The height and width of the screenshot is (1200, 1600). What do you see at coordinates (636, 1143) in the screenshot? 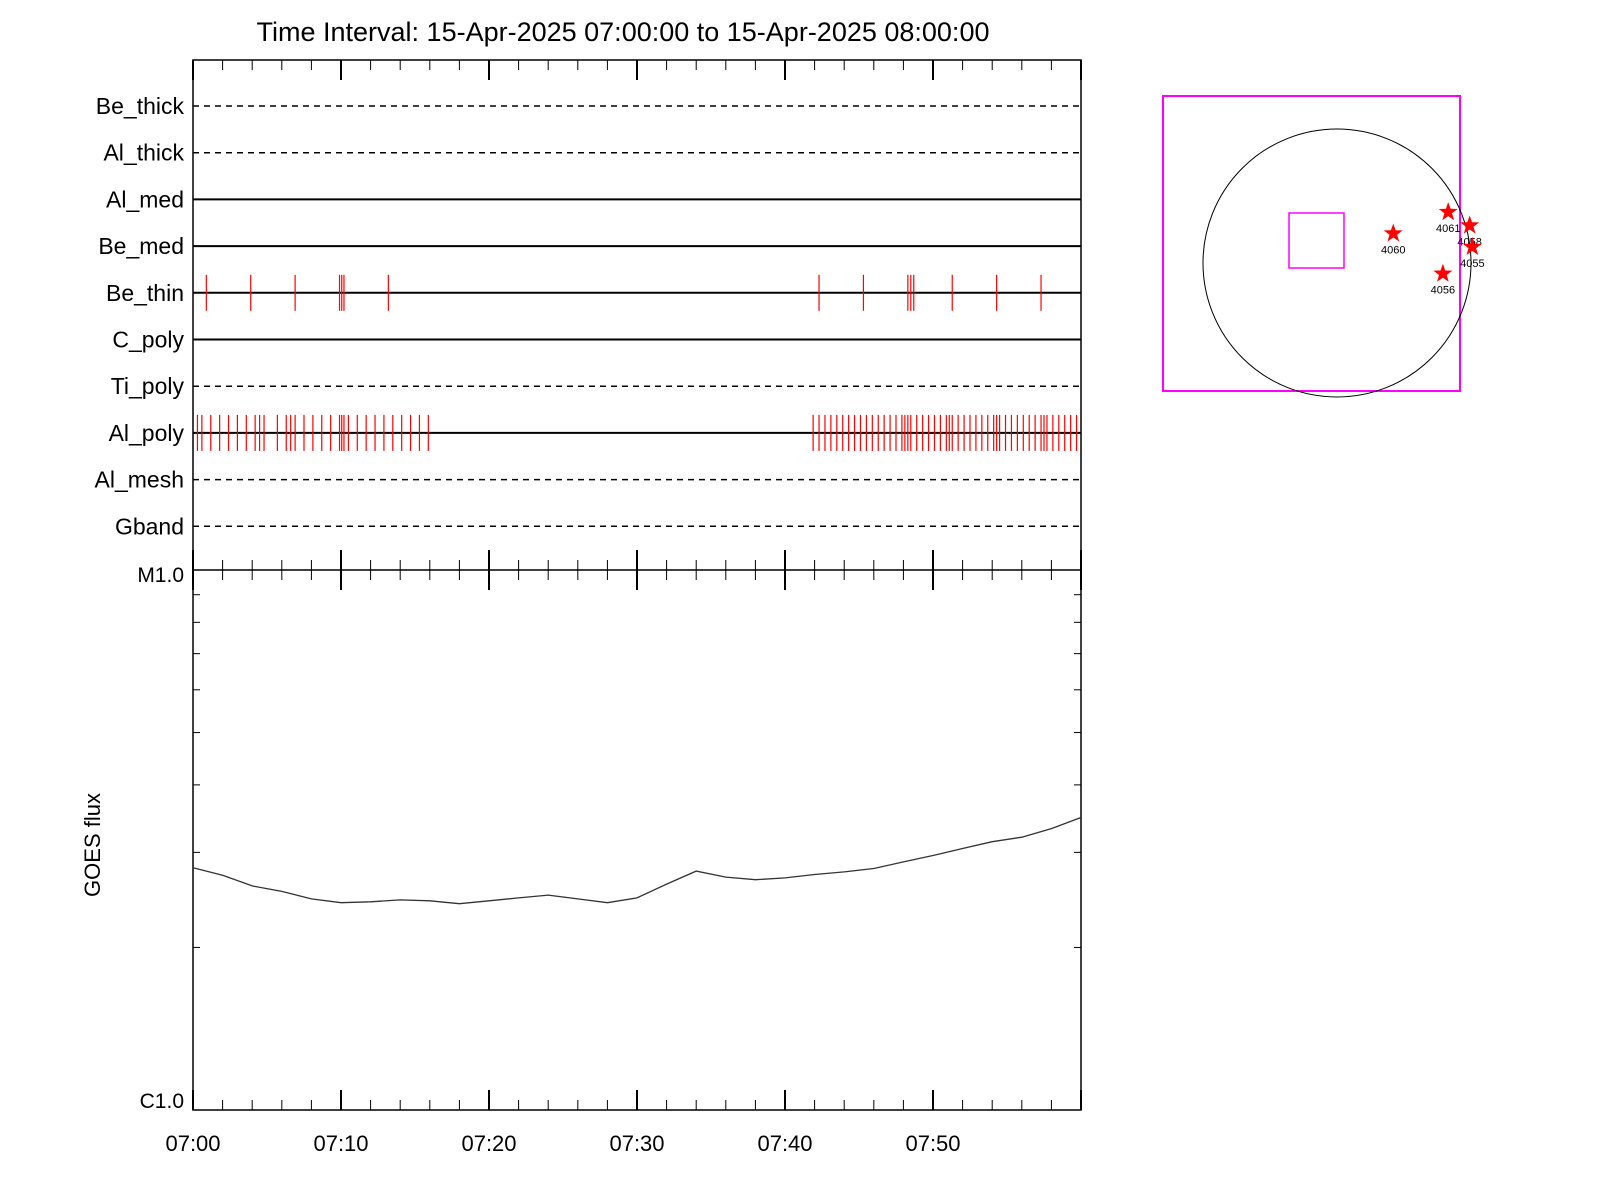
I see `x-tick-label: 07:30` at bounding box center [636, 1143].